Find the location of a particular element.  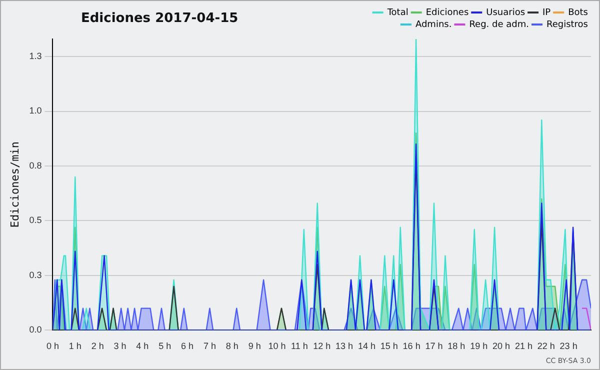

legend-label: Usuarios is located at coordinates (506, 13).